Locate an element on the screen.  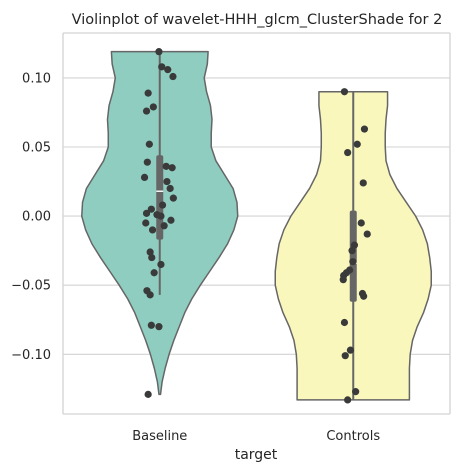
x-axis-label: target is located at coordinates (256, 455).